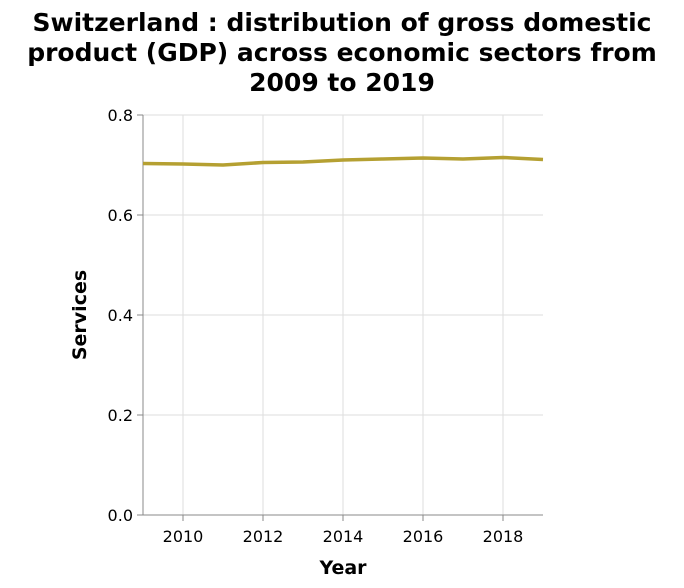 The width and height of the screenshot is (684, 588). Describe the element at coordinates (120, 215) in the screenshot. I see `y-tick-label: 0.6` at that location.